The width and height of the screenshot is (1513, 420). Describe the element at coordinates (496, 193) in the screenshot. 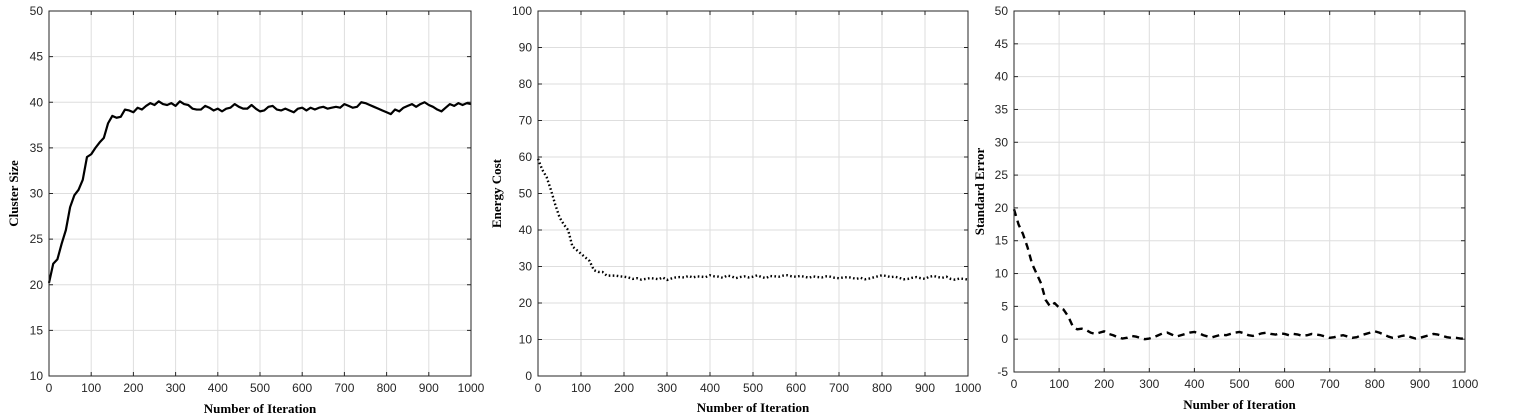

I see `y-axis-label: Energy Cost` at that location.